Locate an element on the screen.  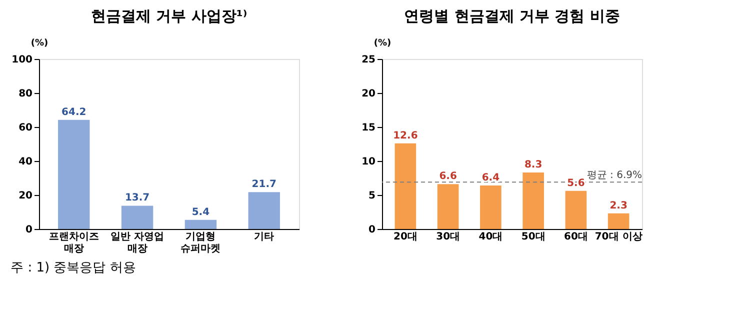
data-label: 5.4 is located at coordinates (201, 212).